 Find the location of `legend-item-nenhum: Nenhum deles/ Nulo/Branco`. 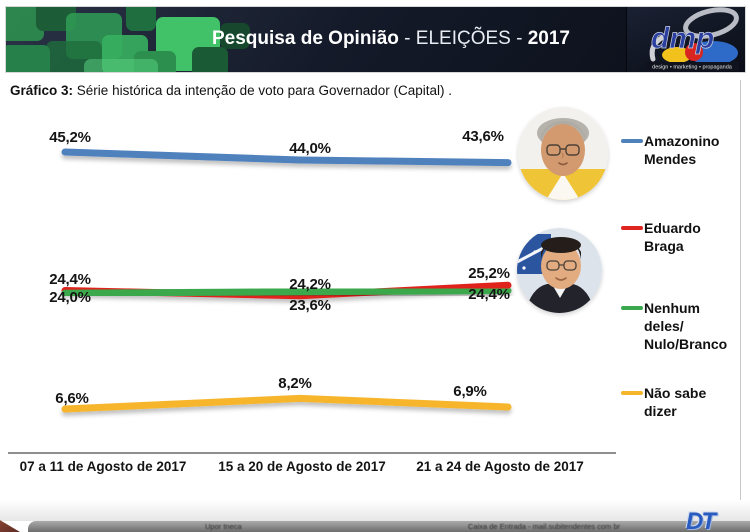

legend-item-nenhum: Nenhum deles/ Nulo/Branco is located at coordinates (674, 326).